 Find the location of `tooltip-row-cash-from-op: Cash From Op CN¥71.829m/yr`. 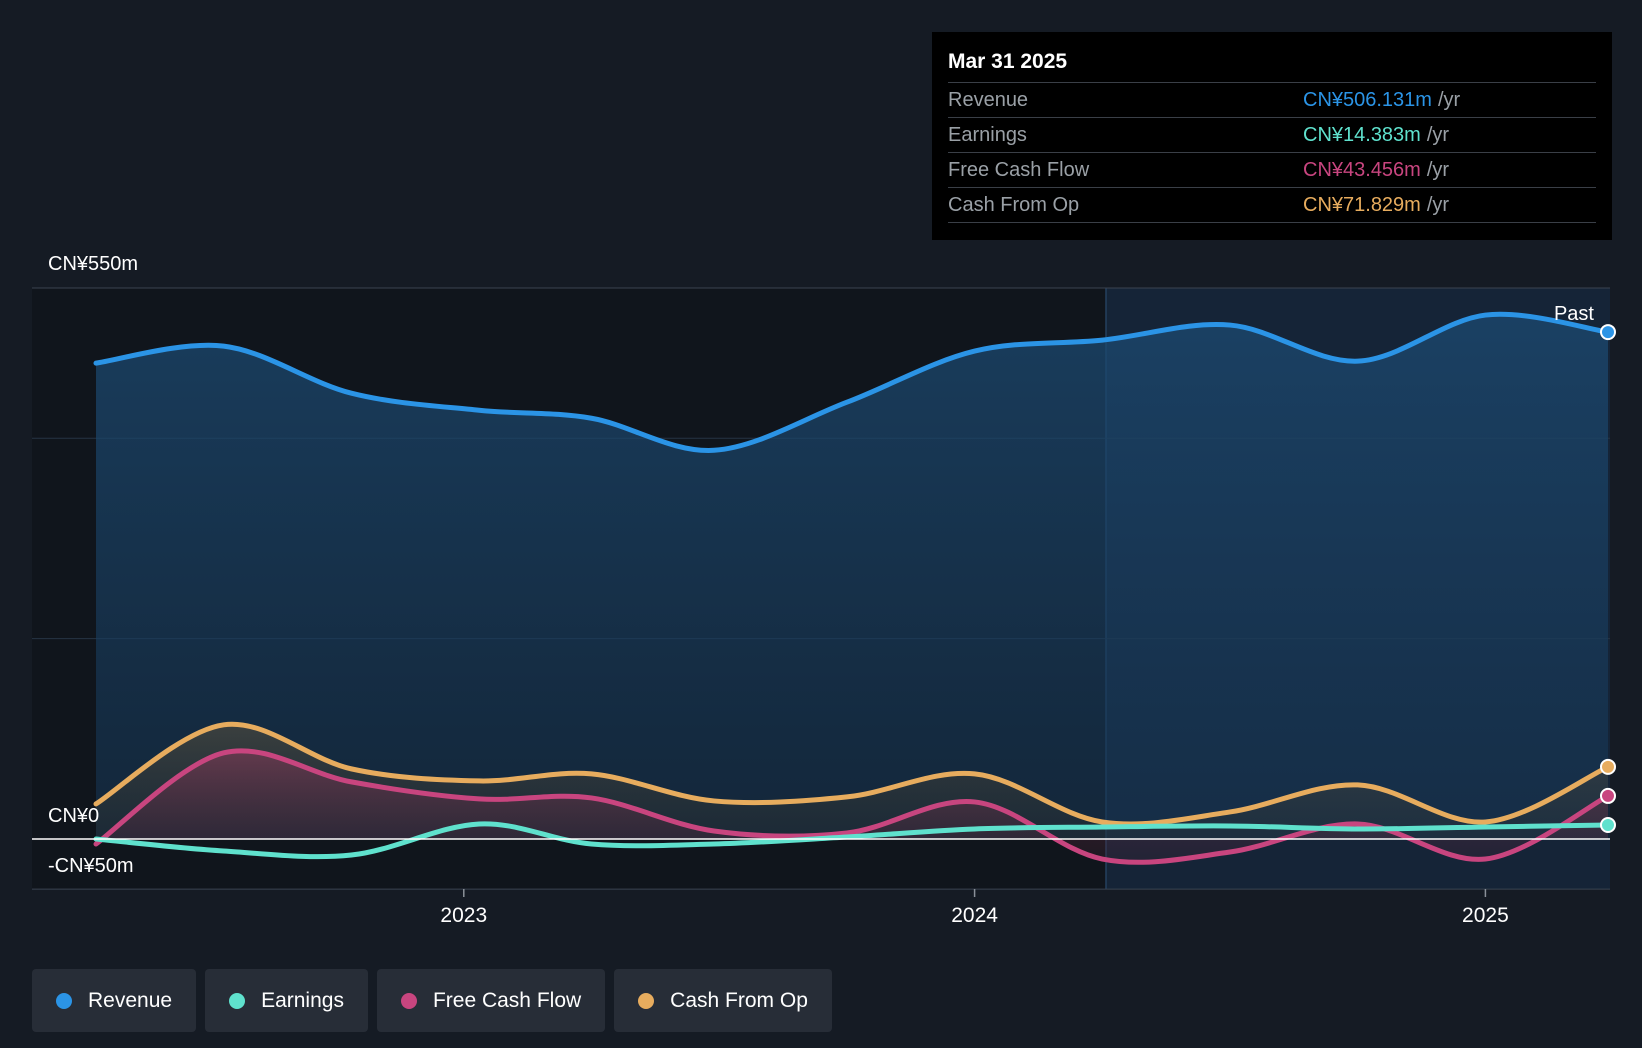

tooltip-row-cash-from-op: Cash From Op CN¥71.829m/yr is located at coordinates (1272, 205).